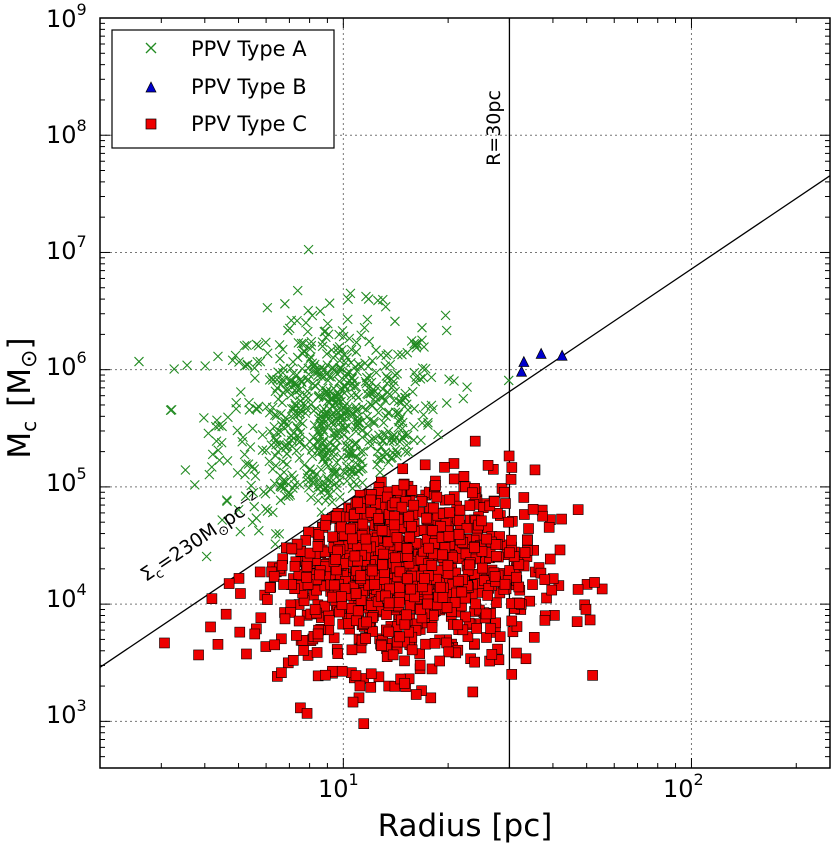  What do you see at coordinates (524, 361) in the screenshot?
I see `point-type-b` at bounding box center [524, 361].